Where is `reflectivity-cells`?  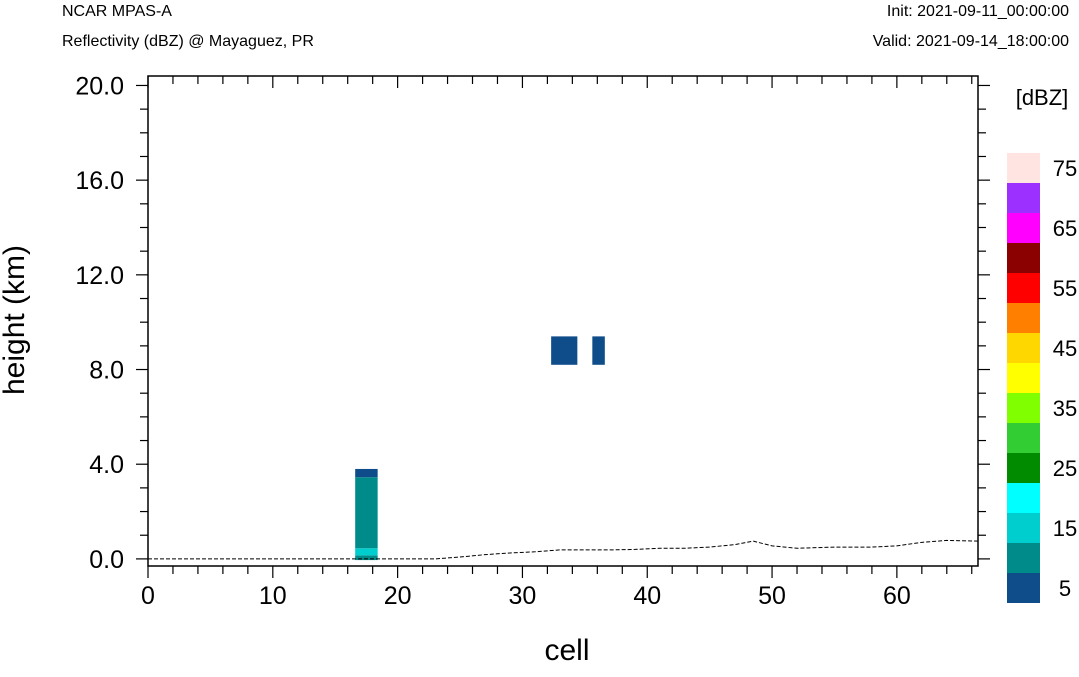 reflectivity-cells is located at coordinates (480, 448).